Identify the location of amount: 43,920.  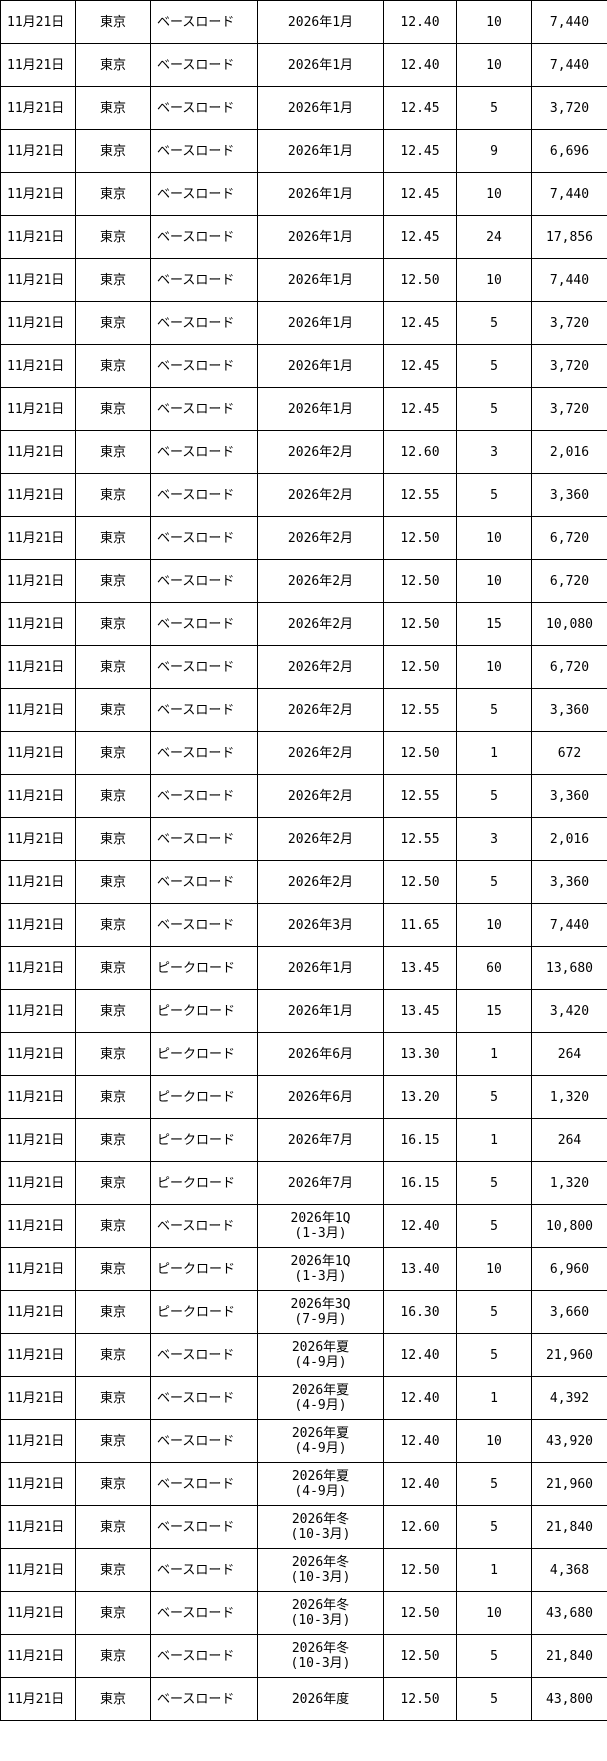
(569, 1441).